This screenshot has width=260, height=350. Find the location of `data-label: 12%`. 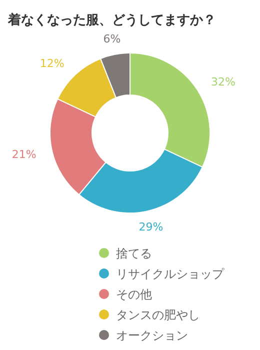

data-label: 12% is located at coordinates (52, 63).